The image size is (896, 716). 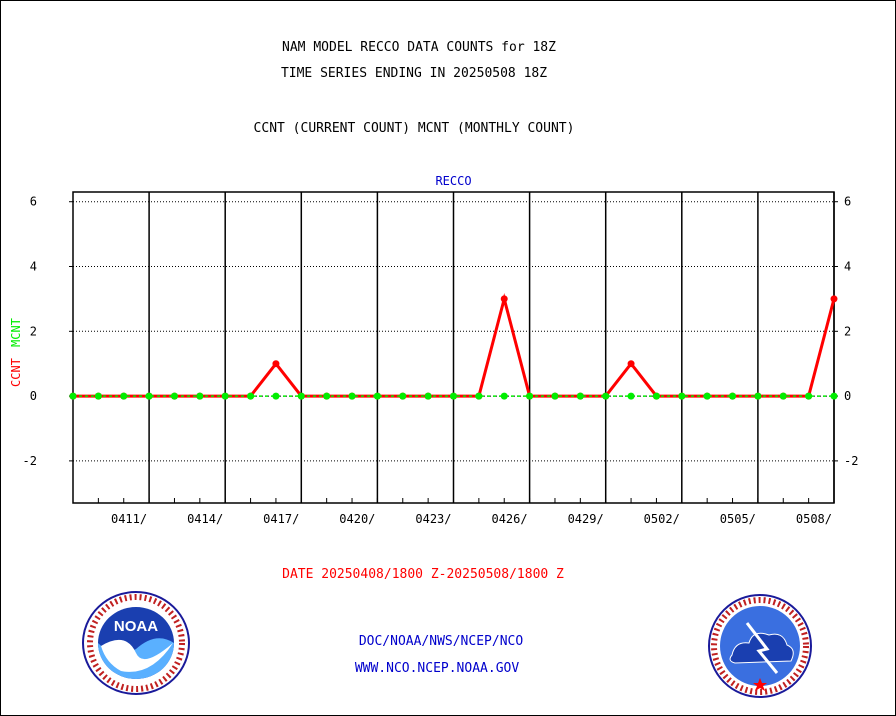 What do you see at coordinates (16, 352) in the screenshot?
I see `y-axis-label-group: CCNT MCNT` at bounding box center [16, 352].